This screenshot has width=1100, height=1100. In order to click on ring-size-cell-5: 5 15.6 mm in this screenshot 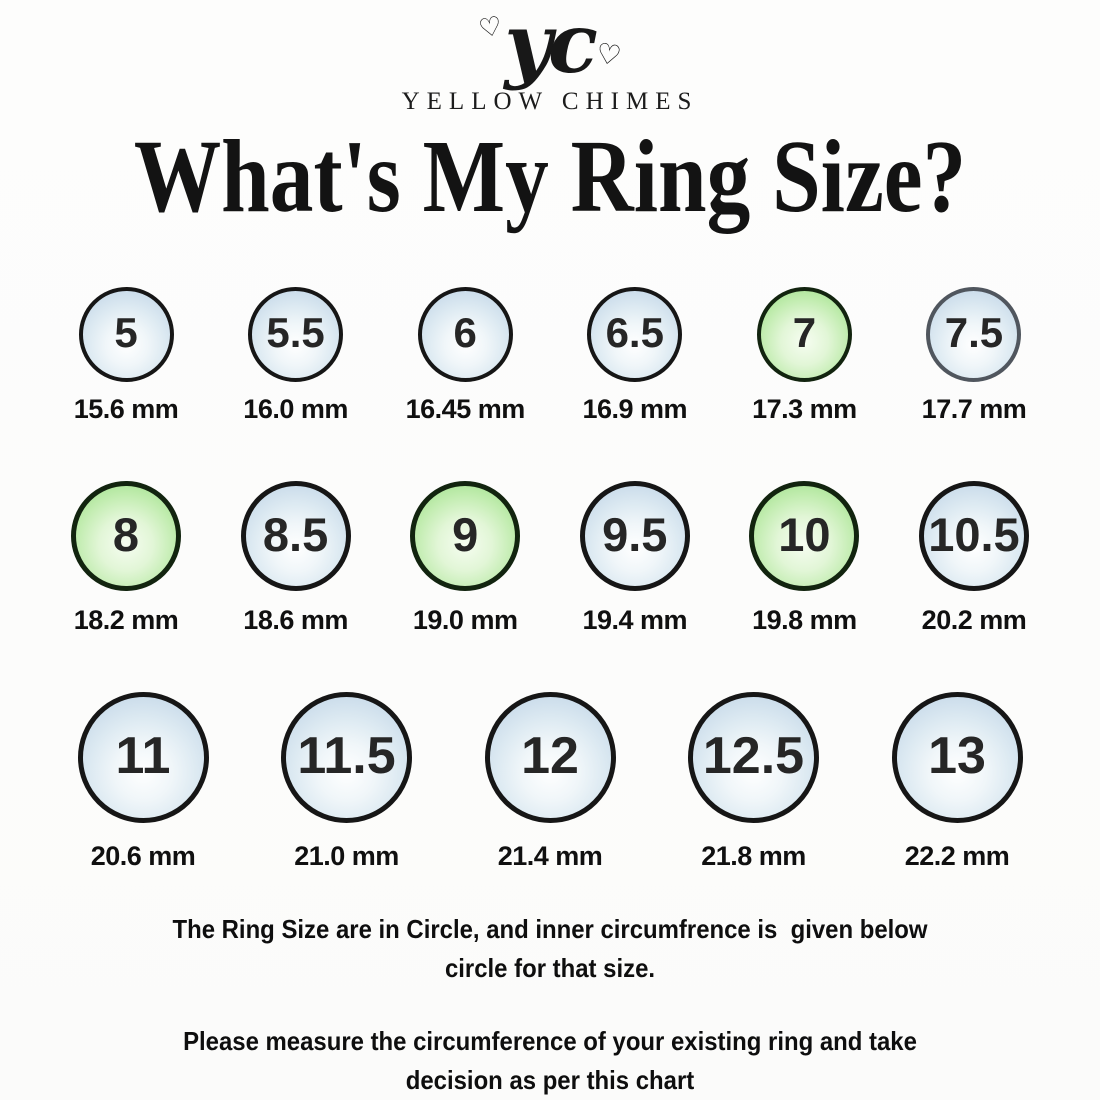, I will do `click(126, 355)`.